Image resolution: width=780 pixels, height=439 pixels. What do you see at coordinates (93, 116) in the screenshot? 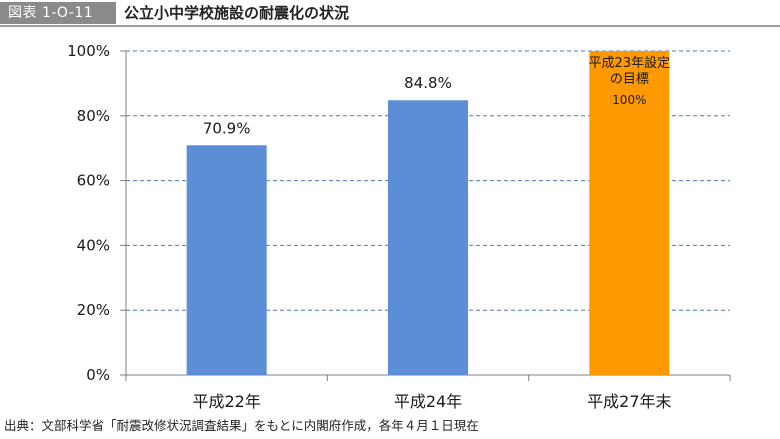
I see `y-tick-label: 80%` at bounding box center [93, 116].